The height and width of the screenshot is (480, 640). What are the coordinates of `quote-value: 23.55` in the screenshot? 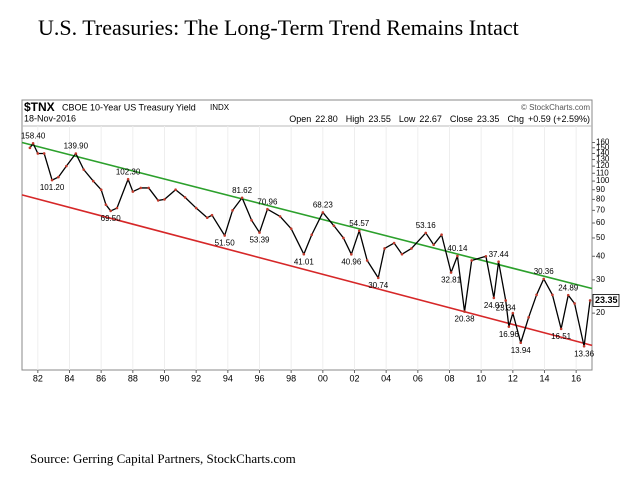 It's located at (379, 119).